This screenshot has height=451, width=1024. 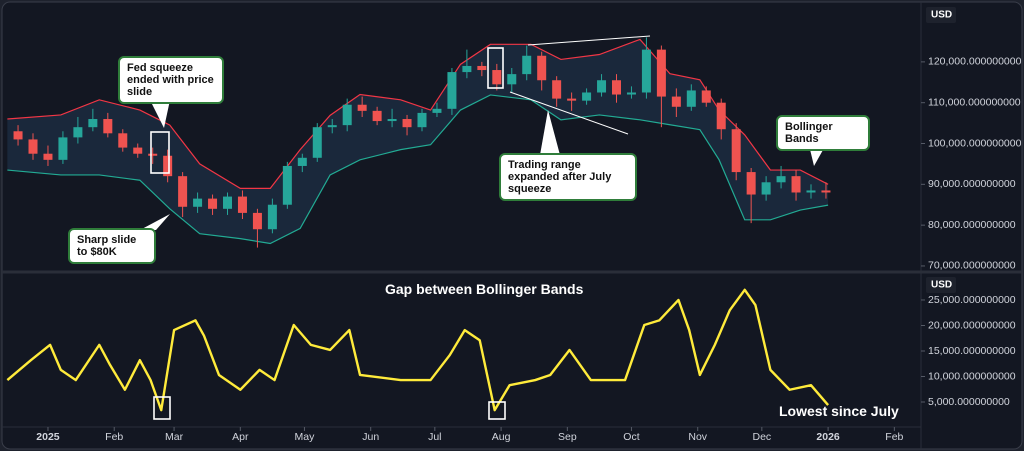 What do you see at coordinates (975, 62) in the screenshot?
I see `y-tick-label: 120,000.000000000` at bounding box center [975, 62].